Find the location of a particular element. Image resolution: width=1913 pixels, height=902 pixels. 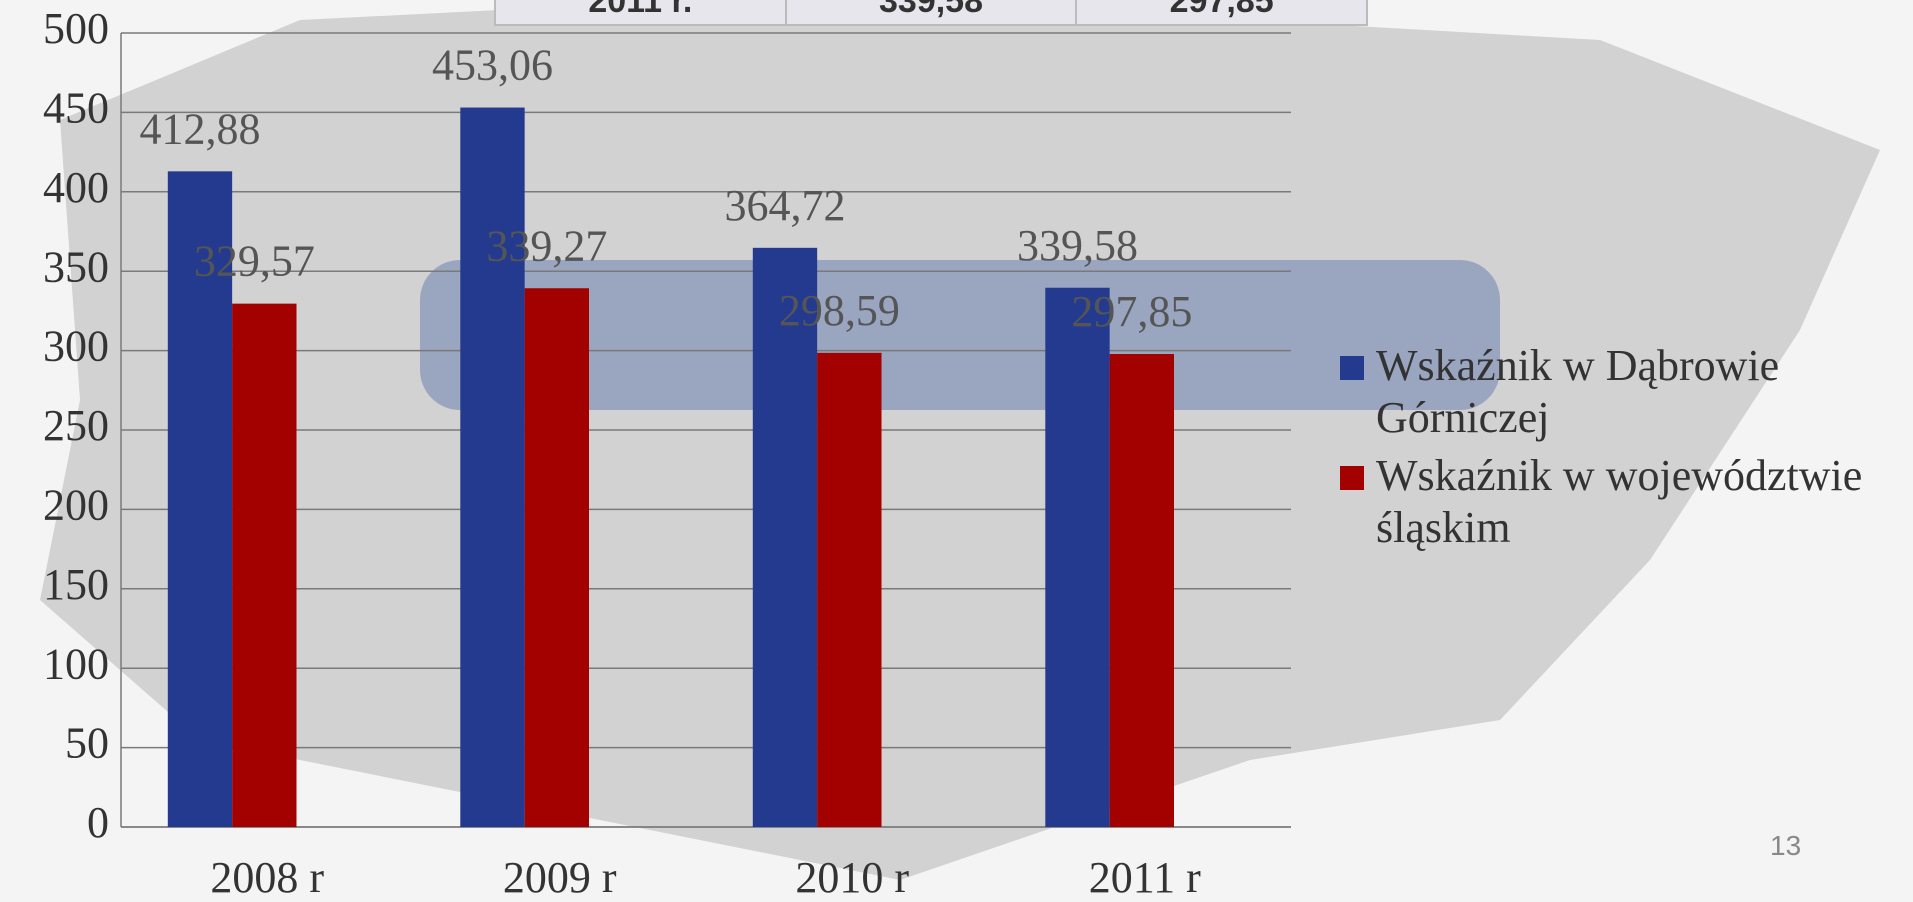

value-label: 297,85 is located at coordinates (1131, 311).